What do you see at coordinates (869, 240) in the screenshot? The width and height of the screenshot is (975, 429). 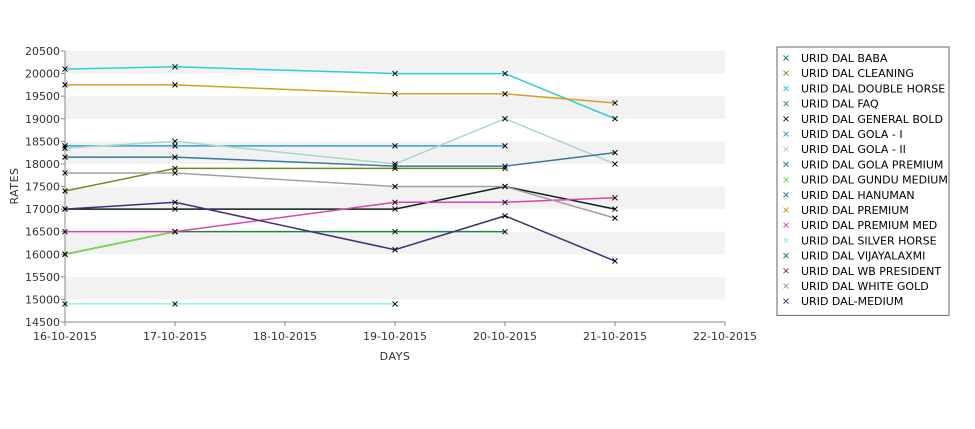 I see `legend-label: URID DAL SILVER HORSE` at bounding box center [869, 240].